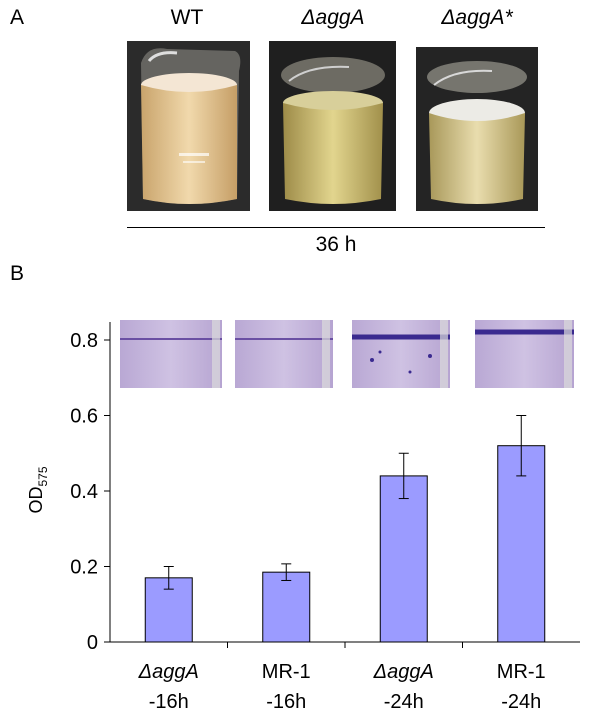 The height and width of the screenshot is (723, 600). What do you see at coordinates (92, 643) in the screenshot?
I see `y-tick-label: 0` at bounding box center [92, 643].